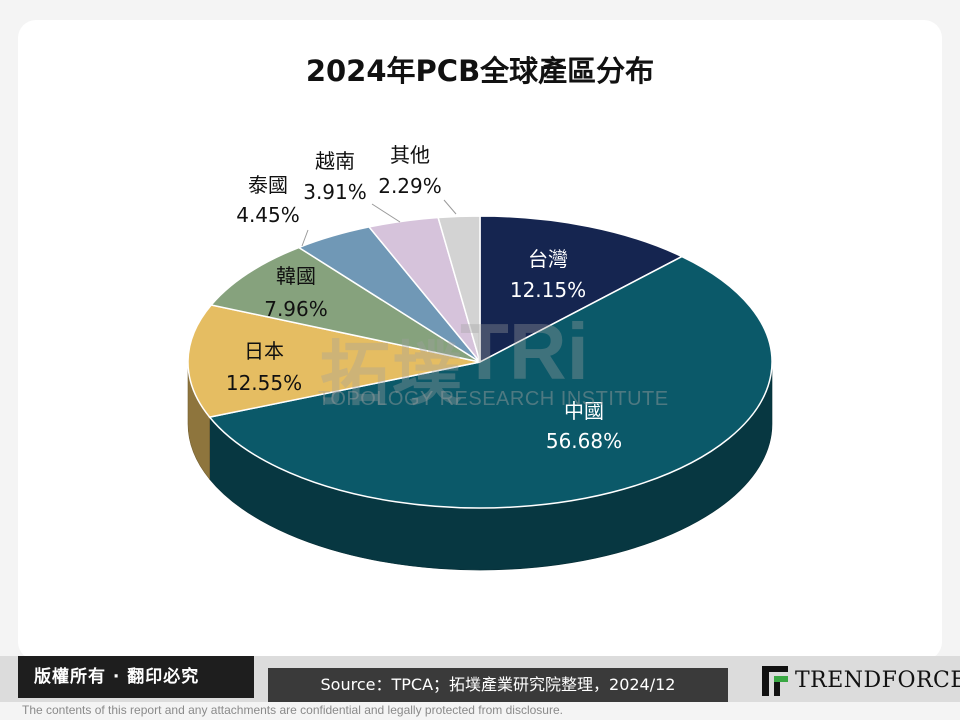 This screenshot has width=960, height=720. Describe the element at coordinates (410, 155) in the screenshot. I see `slice-label-7: 其他` at that location.